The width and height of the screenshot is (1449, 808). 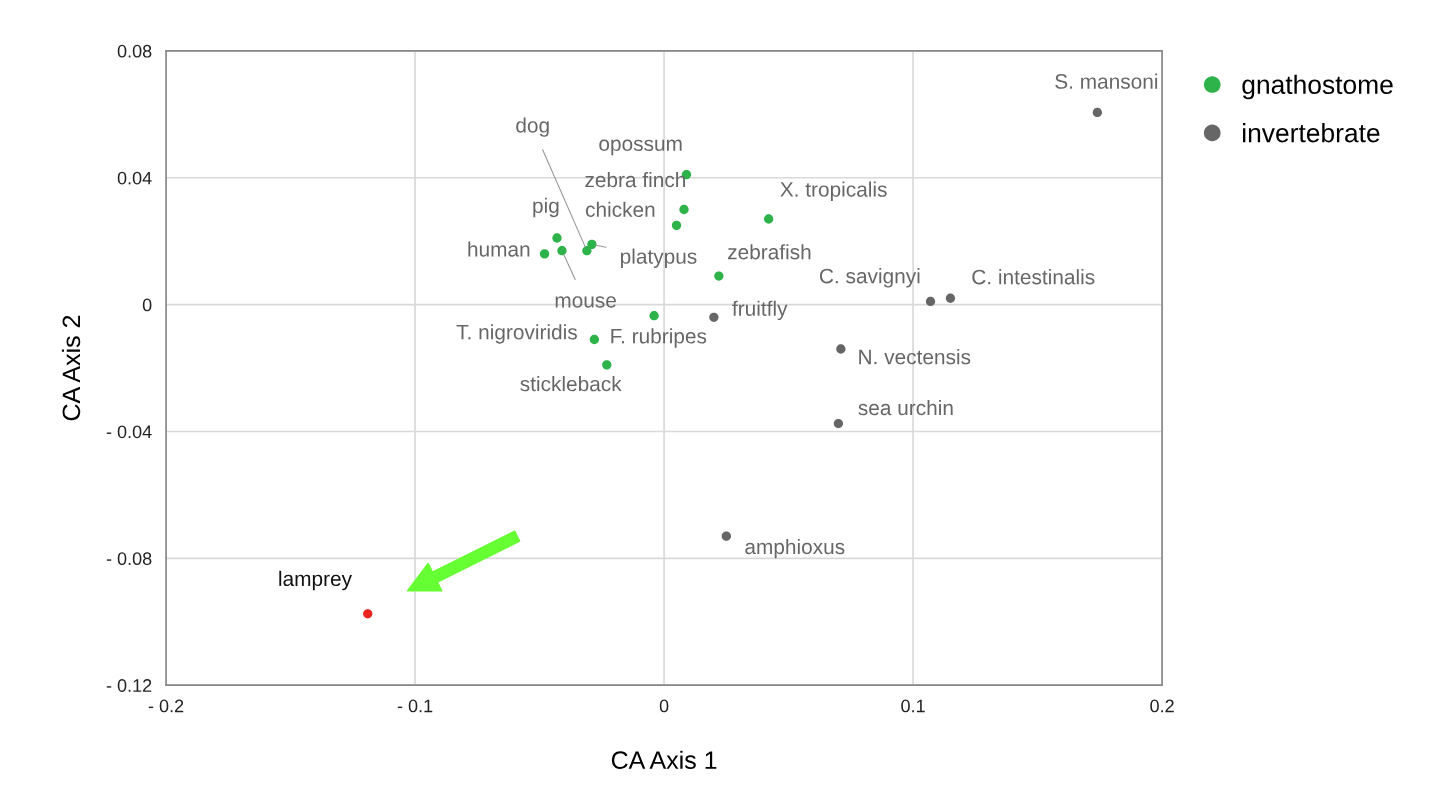 I want to click on annotation: F. rubripes, so click(x=659, y=338).